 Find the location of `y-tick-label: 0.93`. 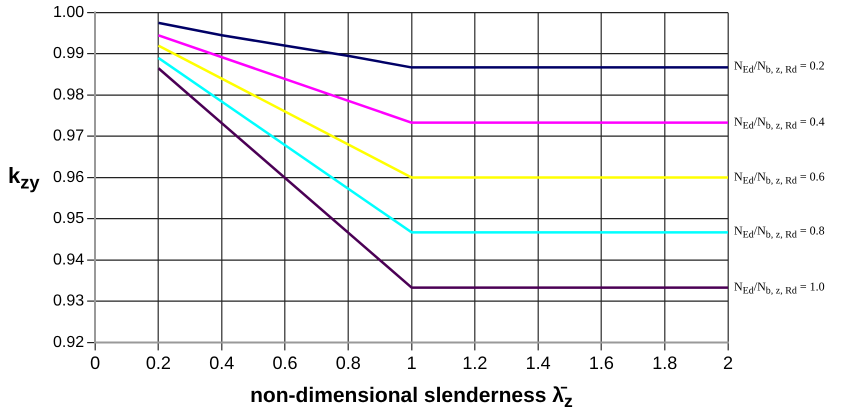

y-tick-label: 0.93 is located at coordinates (68, 301).